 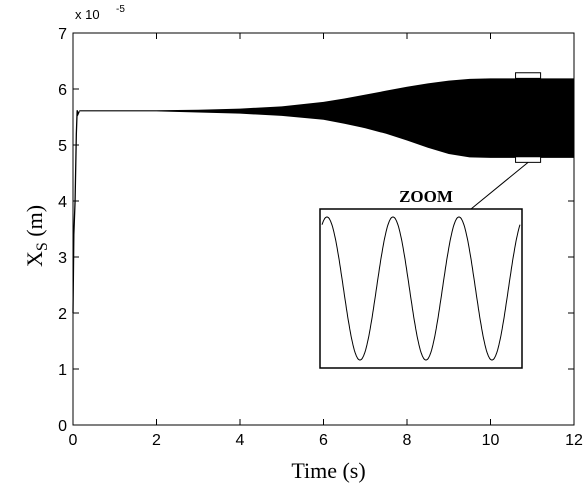 I want to click on zoom-connector, so click(x=499, y=185).